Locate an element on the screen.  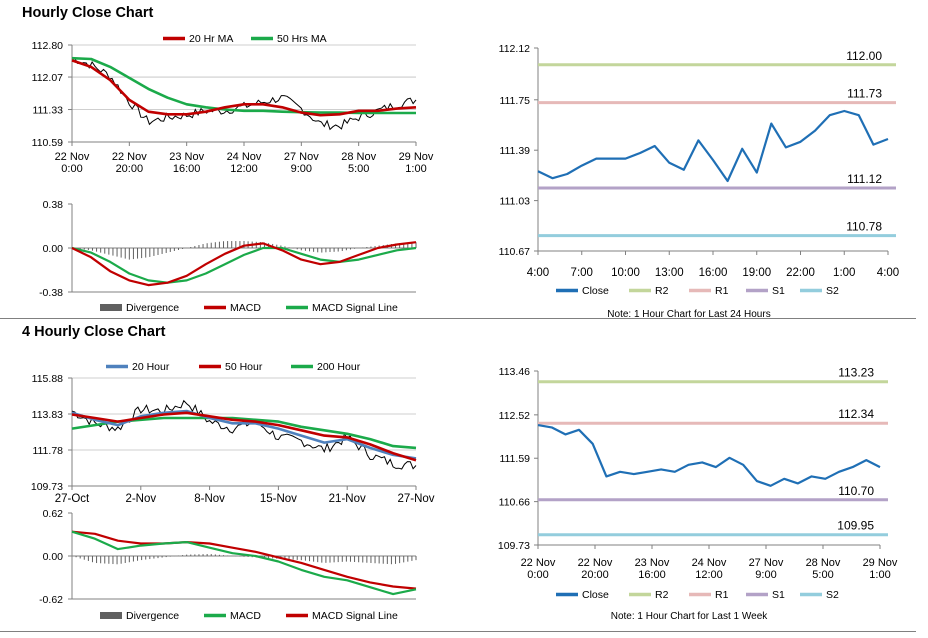
hourly-close-series is located at coordinates (244, 94).